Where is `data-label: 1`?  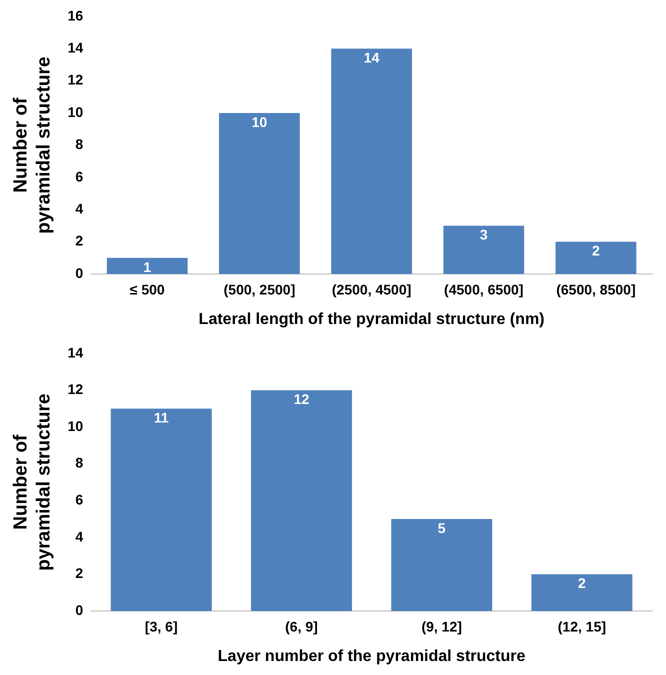 data-label: 1 is located at coordinates (147, 266).